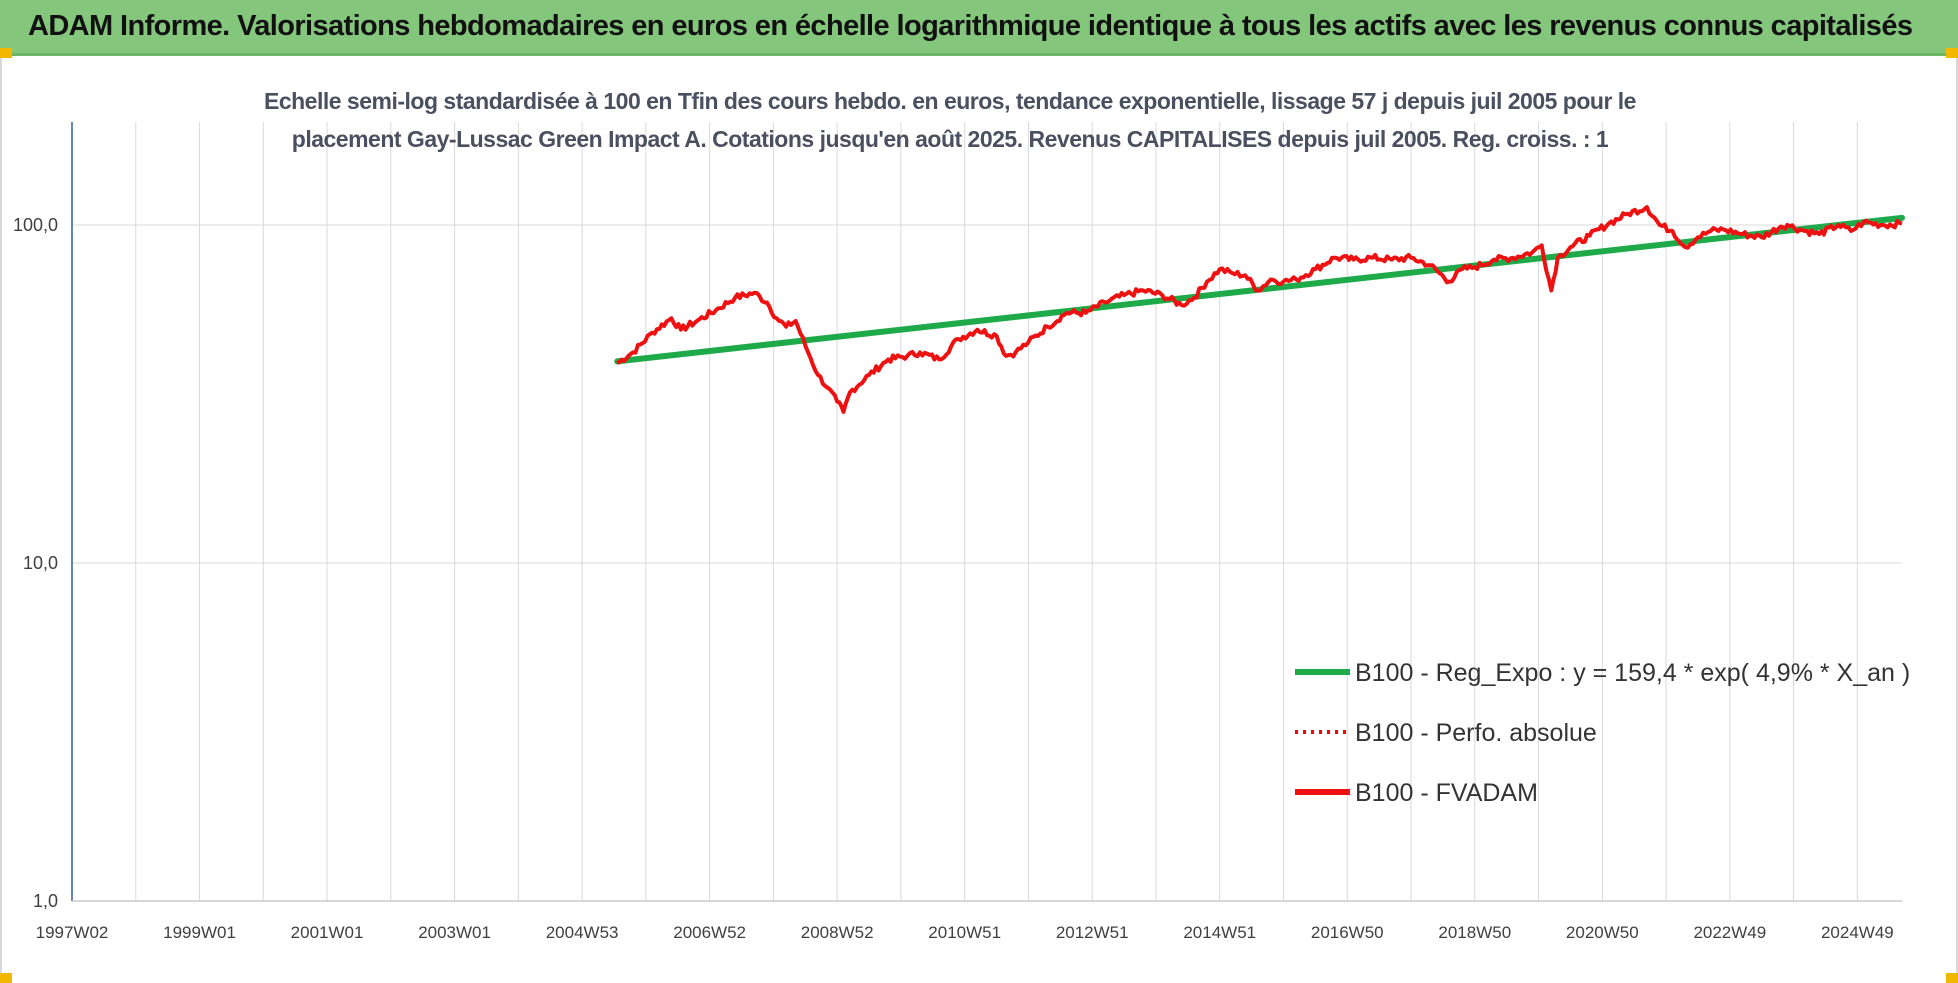 The width and height of the screenshot is (1958, 983). I want to click on x-tick-label: 2020W50, so click(1602, 932).